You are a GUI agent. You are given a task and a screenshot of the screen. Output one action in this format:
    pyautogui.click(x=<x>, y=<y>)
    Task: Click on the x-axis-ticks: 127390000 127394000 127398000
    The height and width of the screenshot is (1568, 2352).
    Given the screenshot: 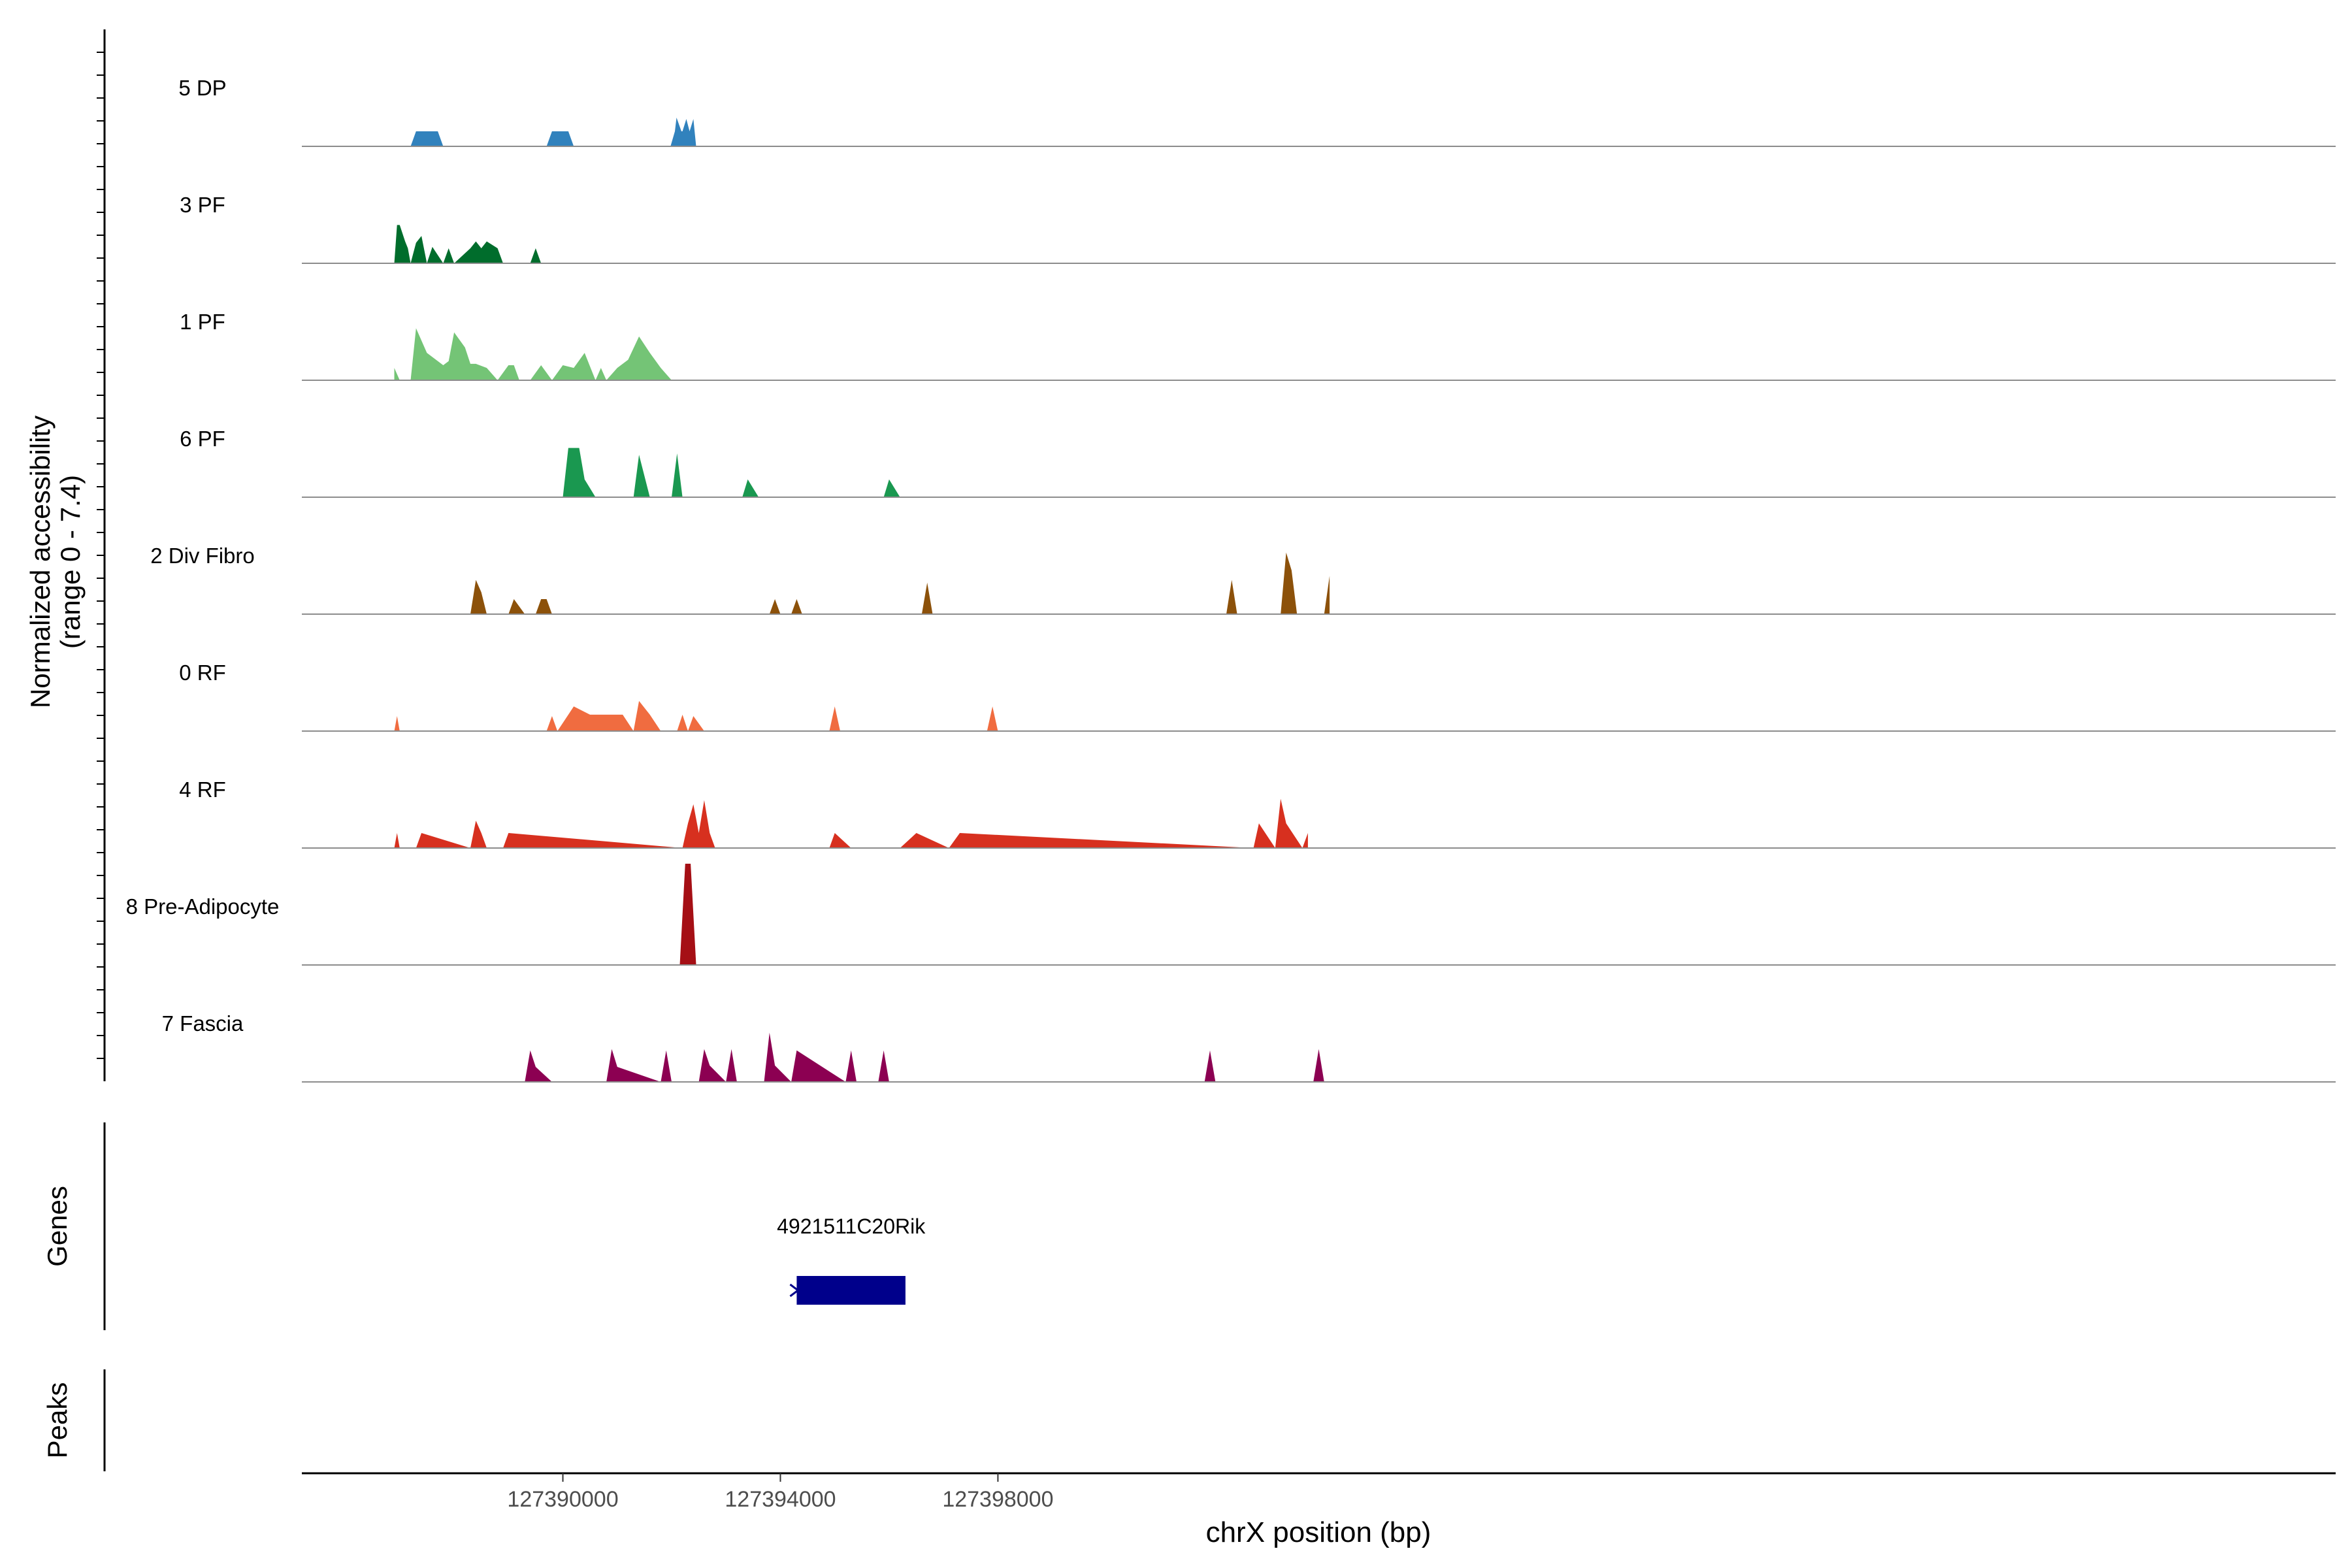 What is the action you would take?
    pyautogui.click(x=780, y=1492)
    